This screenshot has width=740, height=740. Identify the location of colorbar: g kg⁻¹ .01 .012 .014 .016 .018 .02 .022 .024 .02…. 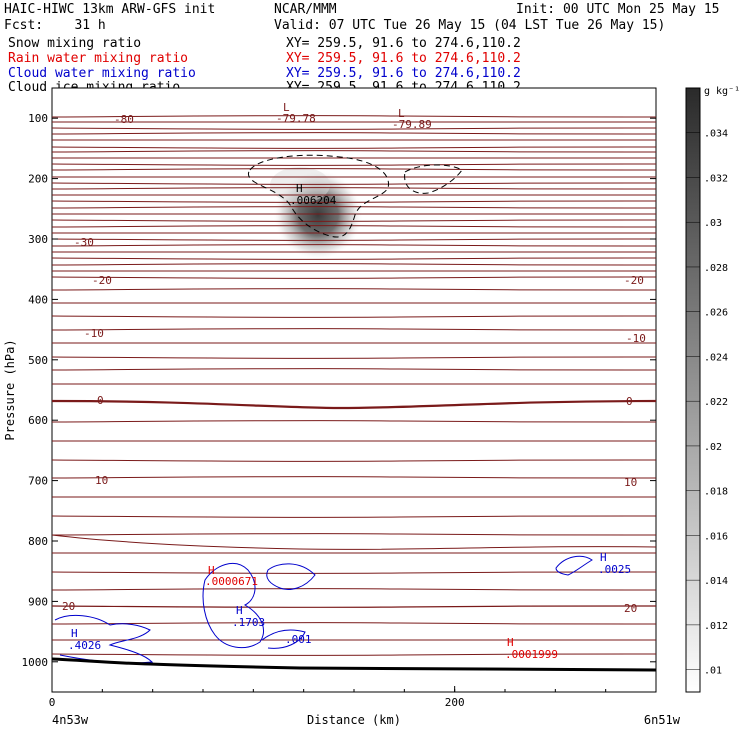
(712, 389).